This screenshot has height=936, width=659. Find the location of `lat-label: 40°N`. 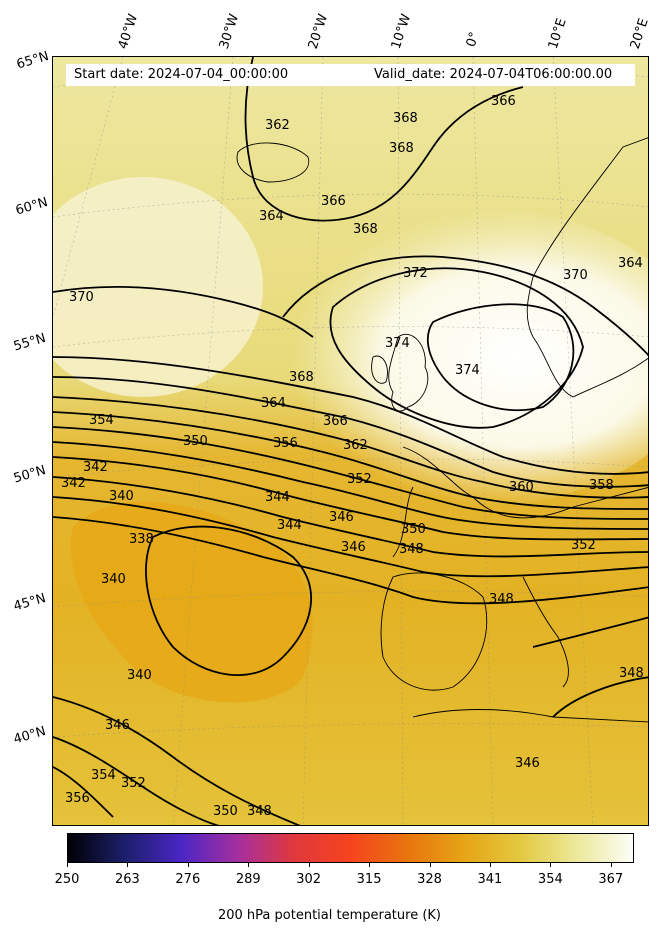

lat-label: 40°N is located at coordinates (30, 735).